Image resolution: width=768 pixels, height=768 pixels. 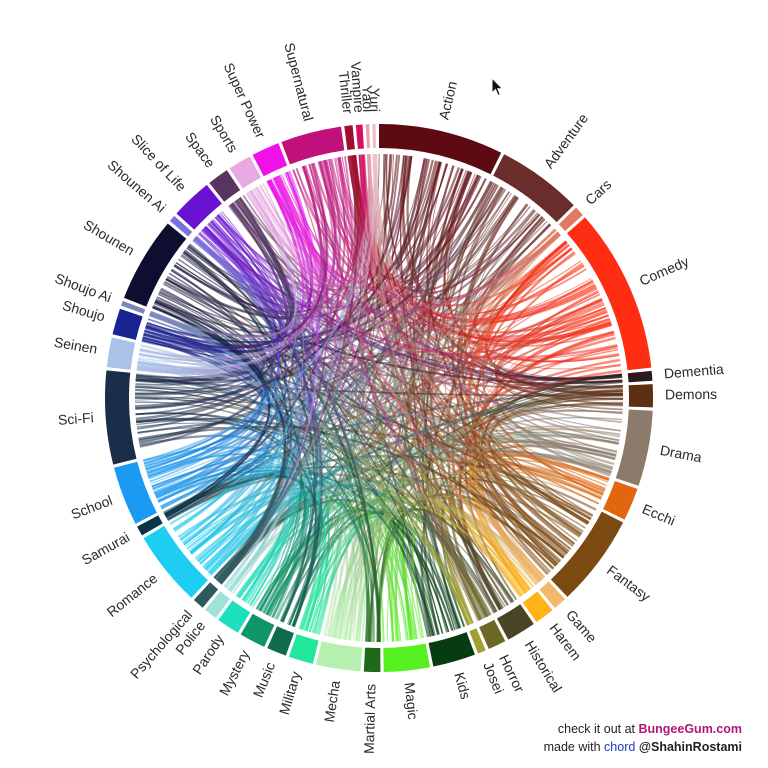 What do you see at coordinates (120, 417) in the screenshot?
I see `arc-sci-fi` at bounding box center [120, 417].